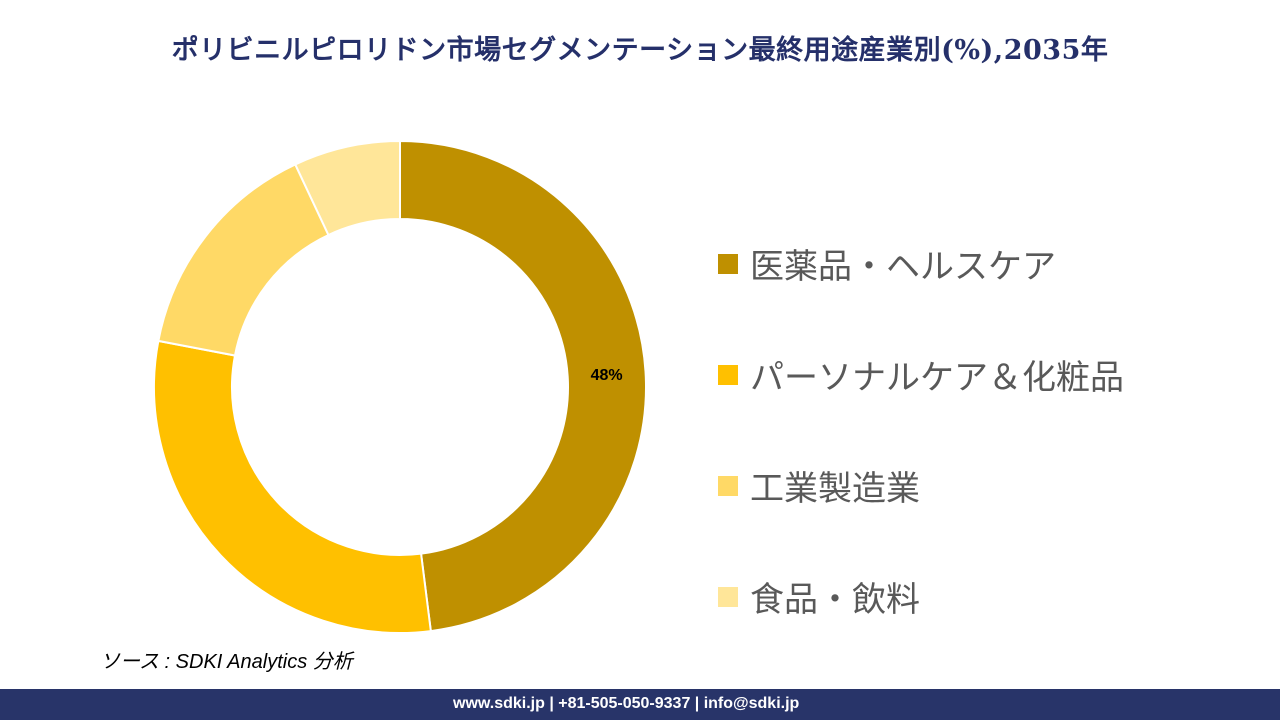 This screenshot has height=720, width=1280. Describe the element at coordinates (921, 485) in the screenshot. I see `legend-item: 工業製造業` at that location.